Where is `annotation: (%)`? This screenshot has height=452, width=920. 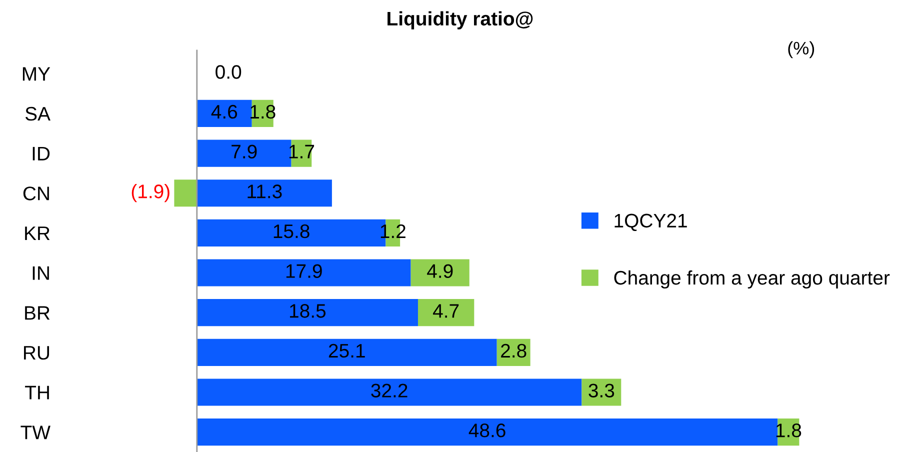
annotation: (%) is located at coordinates (801, 49).